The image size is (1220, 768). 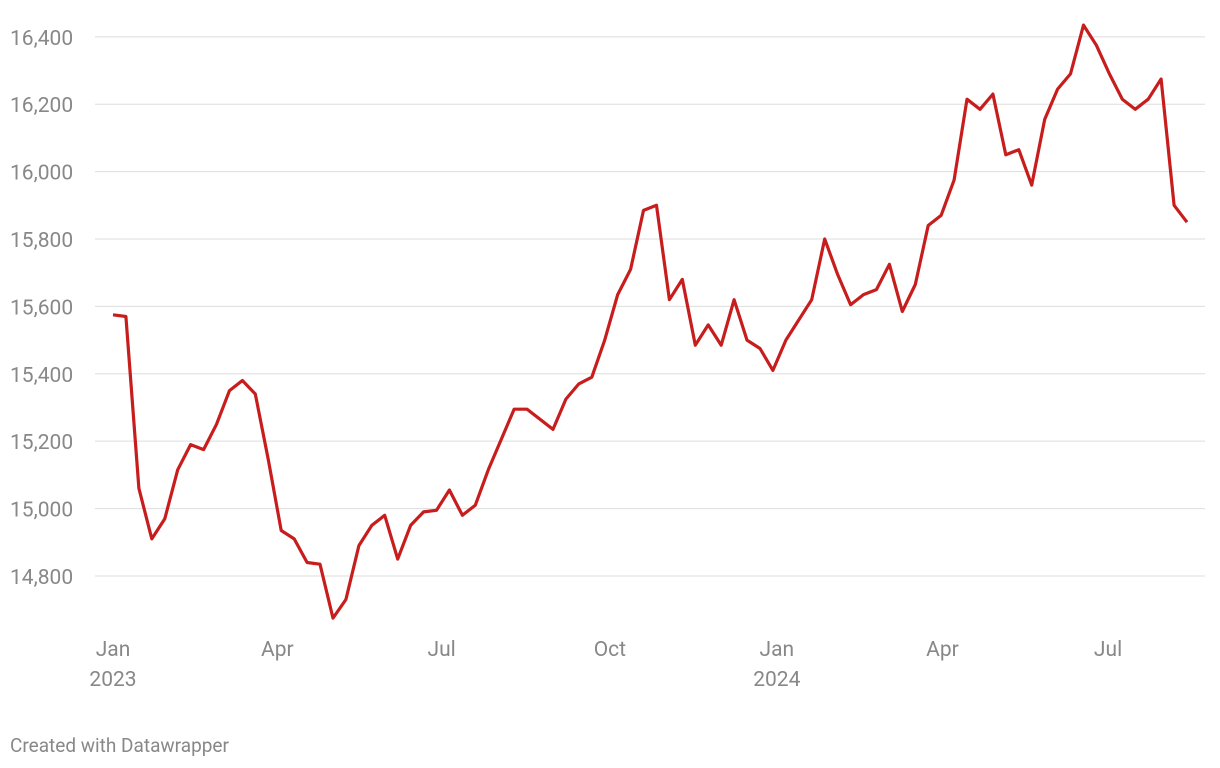 I want to click on y-tick-label: 16,000, so click(x=41, y=174).